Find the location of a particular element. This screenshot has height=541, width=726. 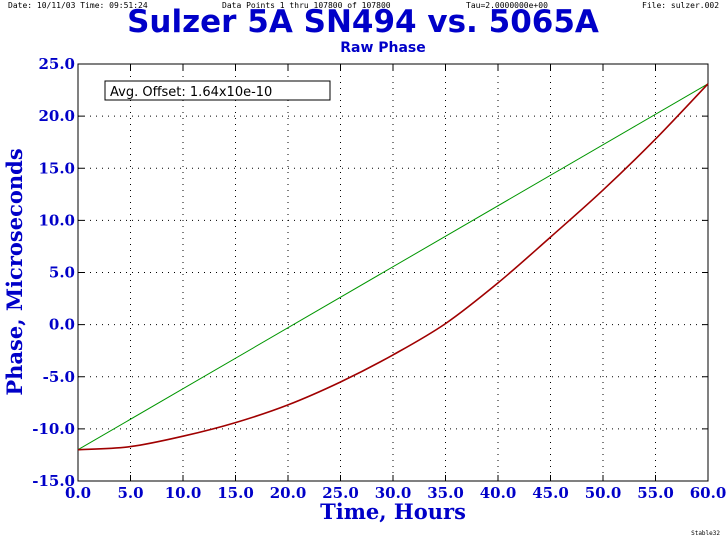

footer-brand: Stable32 is located at coordinates (705, 533).